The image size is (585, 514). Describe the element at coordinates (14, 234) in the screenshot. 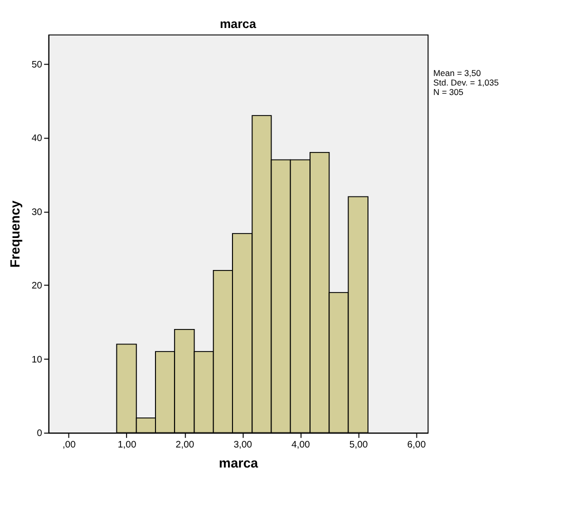

I see `y-axis-title: Frequency` at that location.